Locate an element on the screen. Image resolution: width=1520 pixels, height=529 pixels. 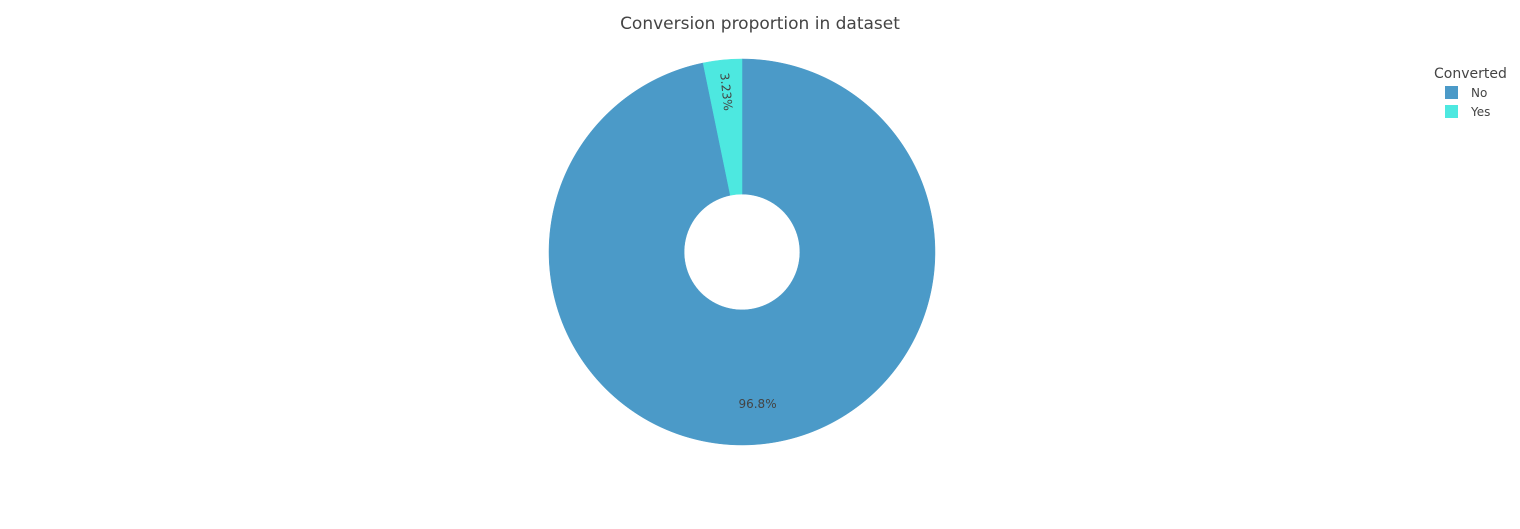
legend-label-yes: Yes is located at coordinates (1480, 112).